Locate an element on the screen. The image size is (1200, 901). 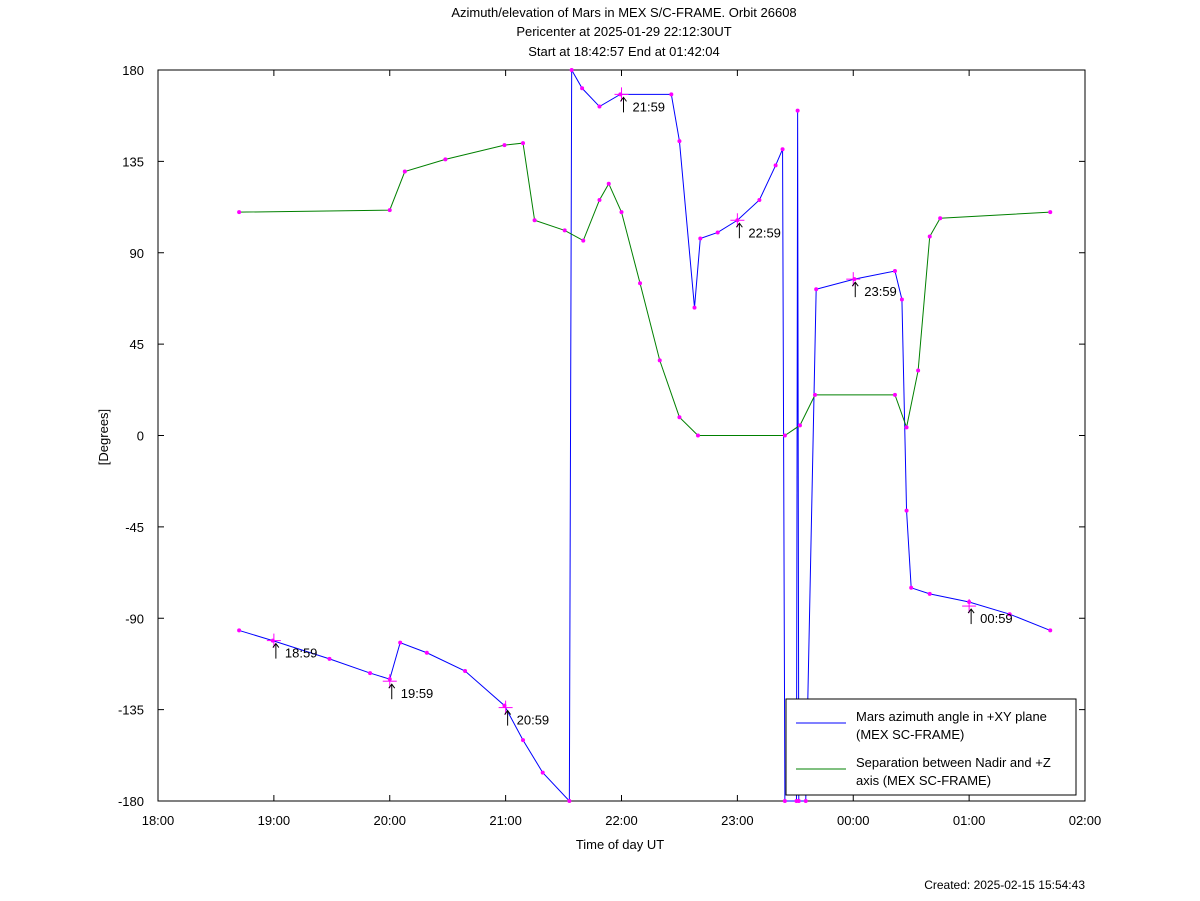
x-tick-label: 01:00 is located at coordinates (969, 820).